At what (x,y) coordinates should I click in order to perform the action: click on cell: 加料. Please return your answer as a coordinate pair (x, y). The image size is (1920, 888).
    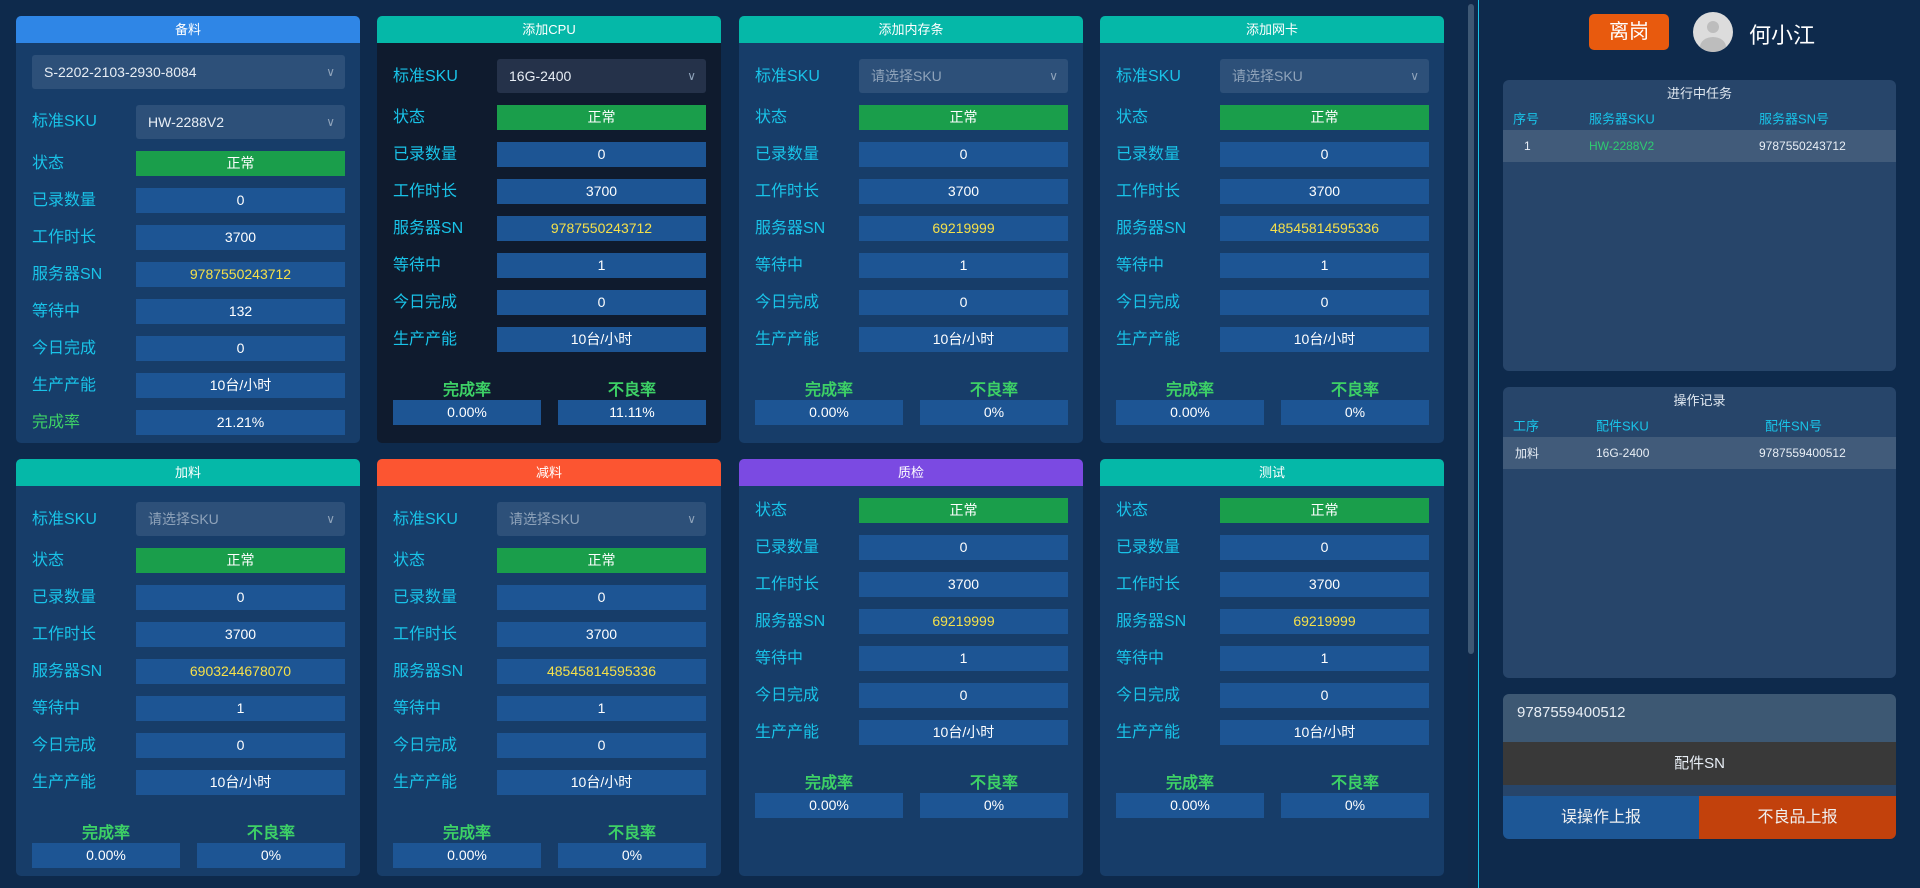
    Looking at the image, I should click on (1527, 453).